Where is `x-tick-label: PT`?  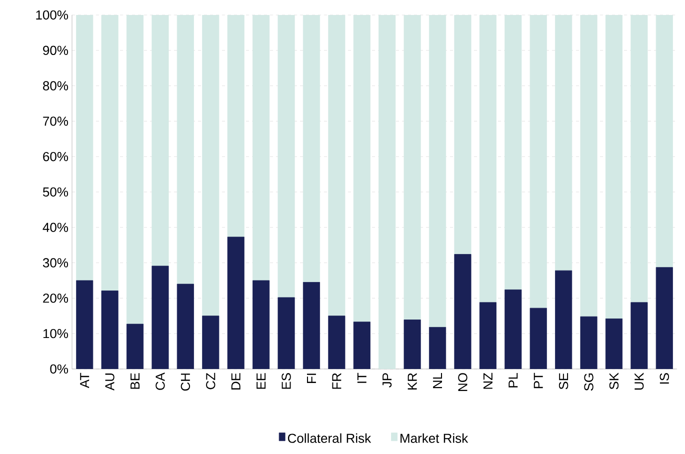
x-tick-label: PT is located at coordinates (538, 380).